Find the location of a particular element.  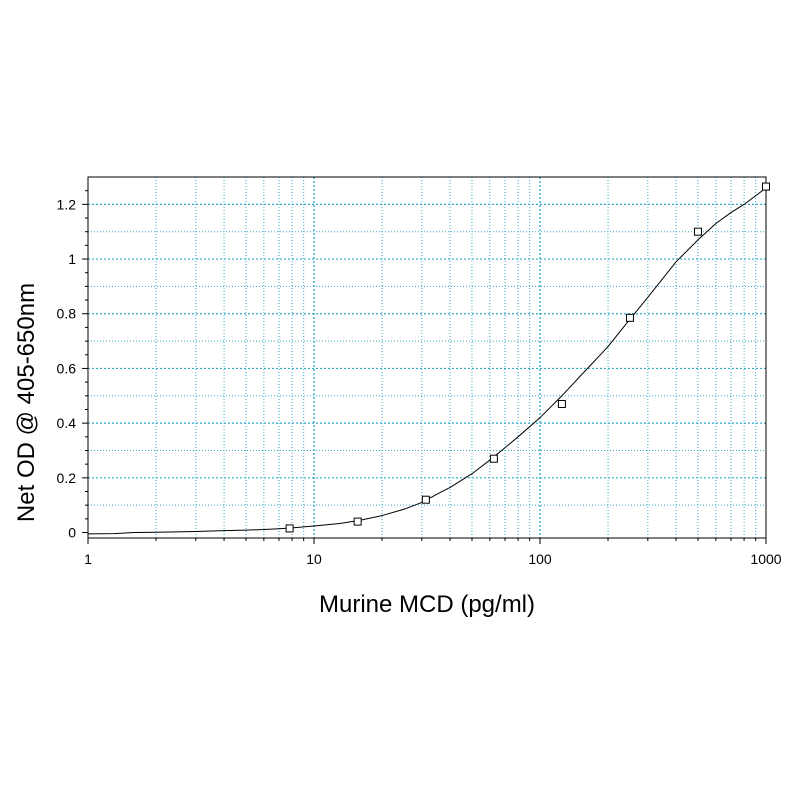

x-tick-label: 1000 is located at coordinates (765, 559).